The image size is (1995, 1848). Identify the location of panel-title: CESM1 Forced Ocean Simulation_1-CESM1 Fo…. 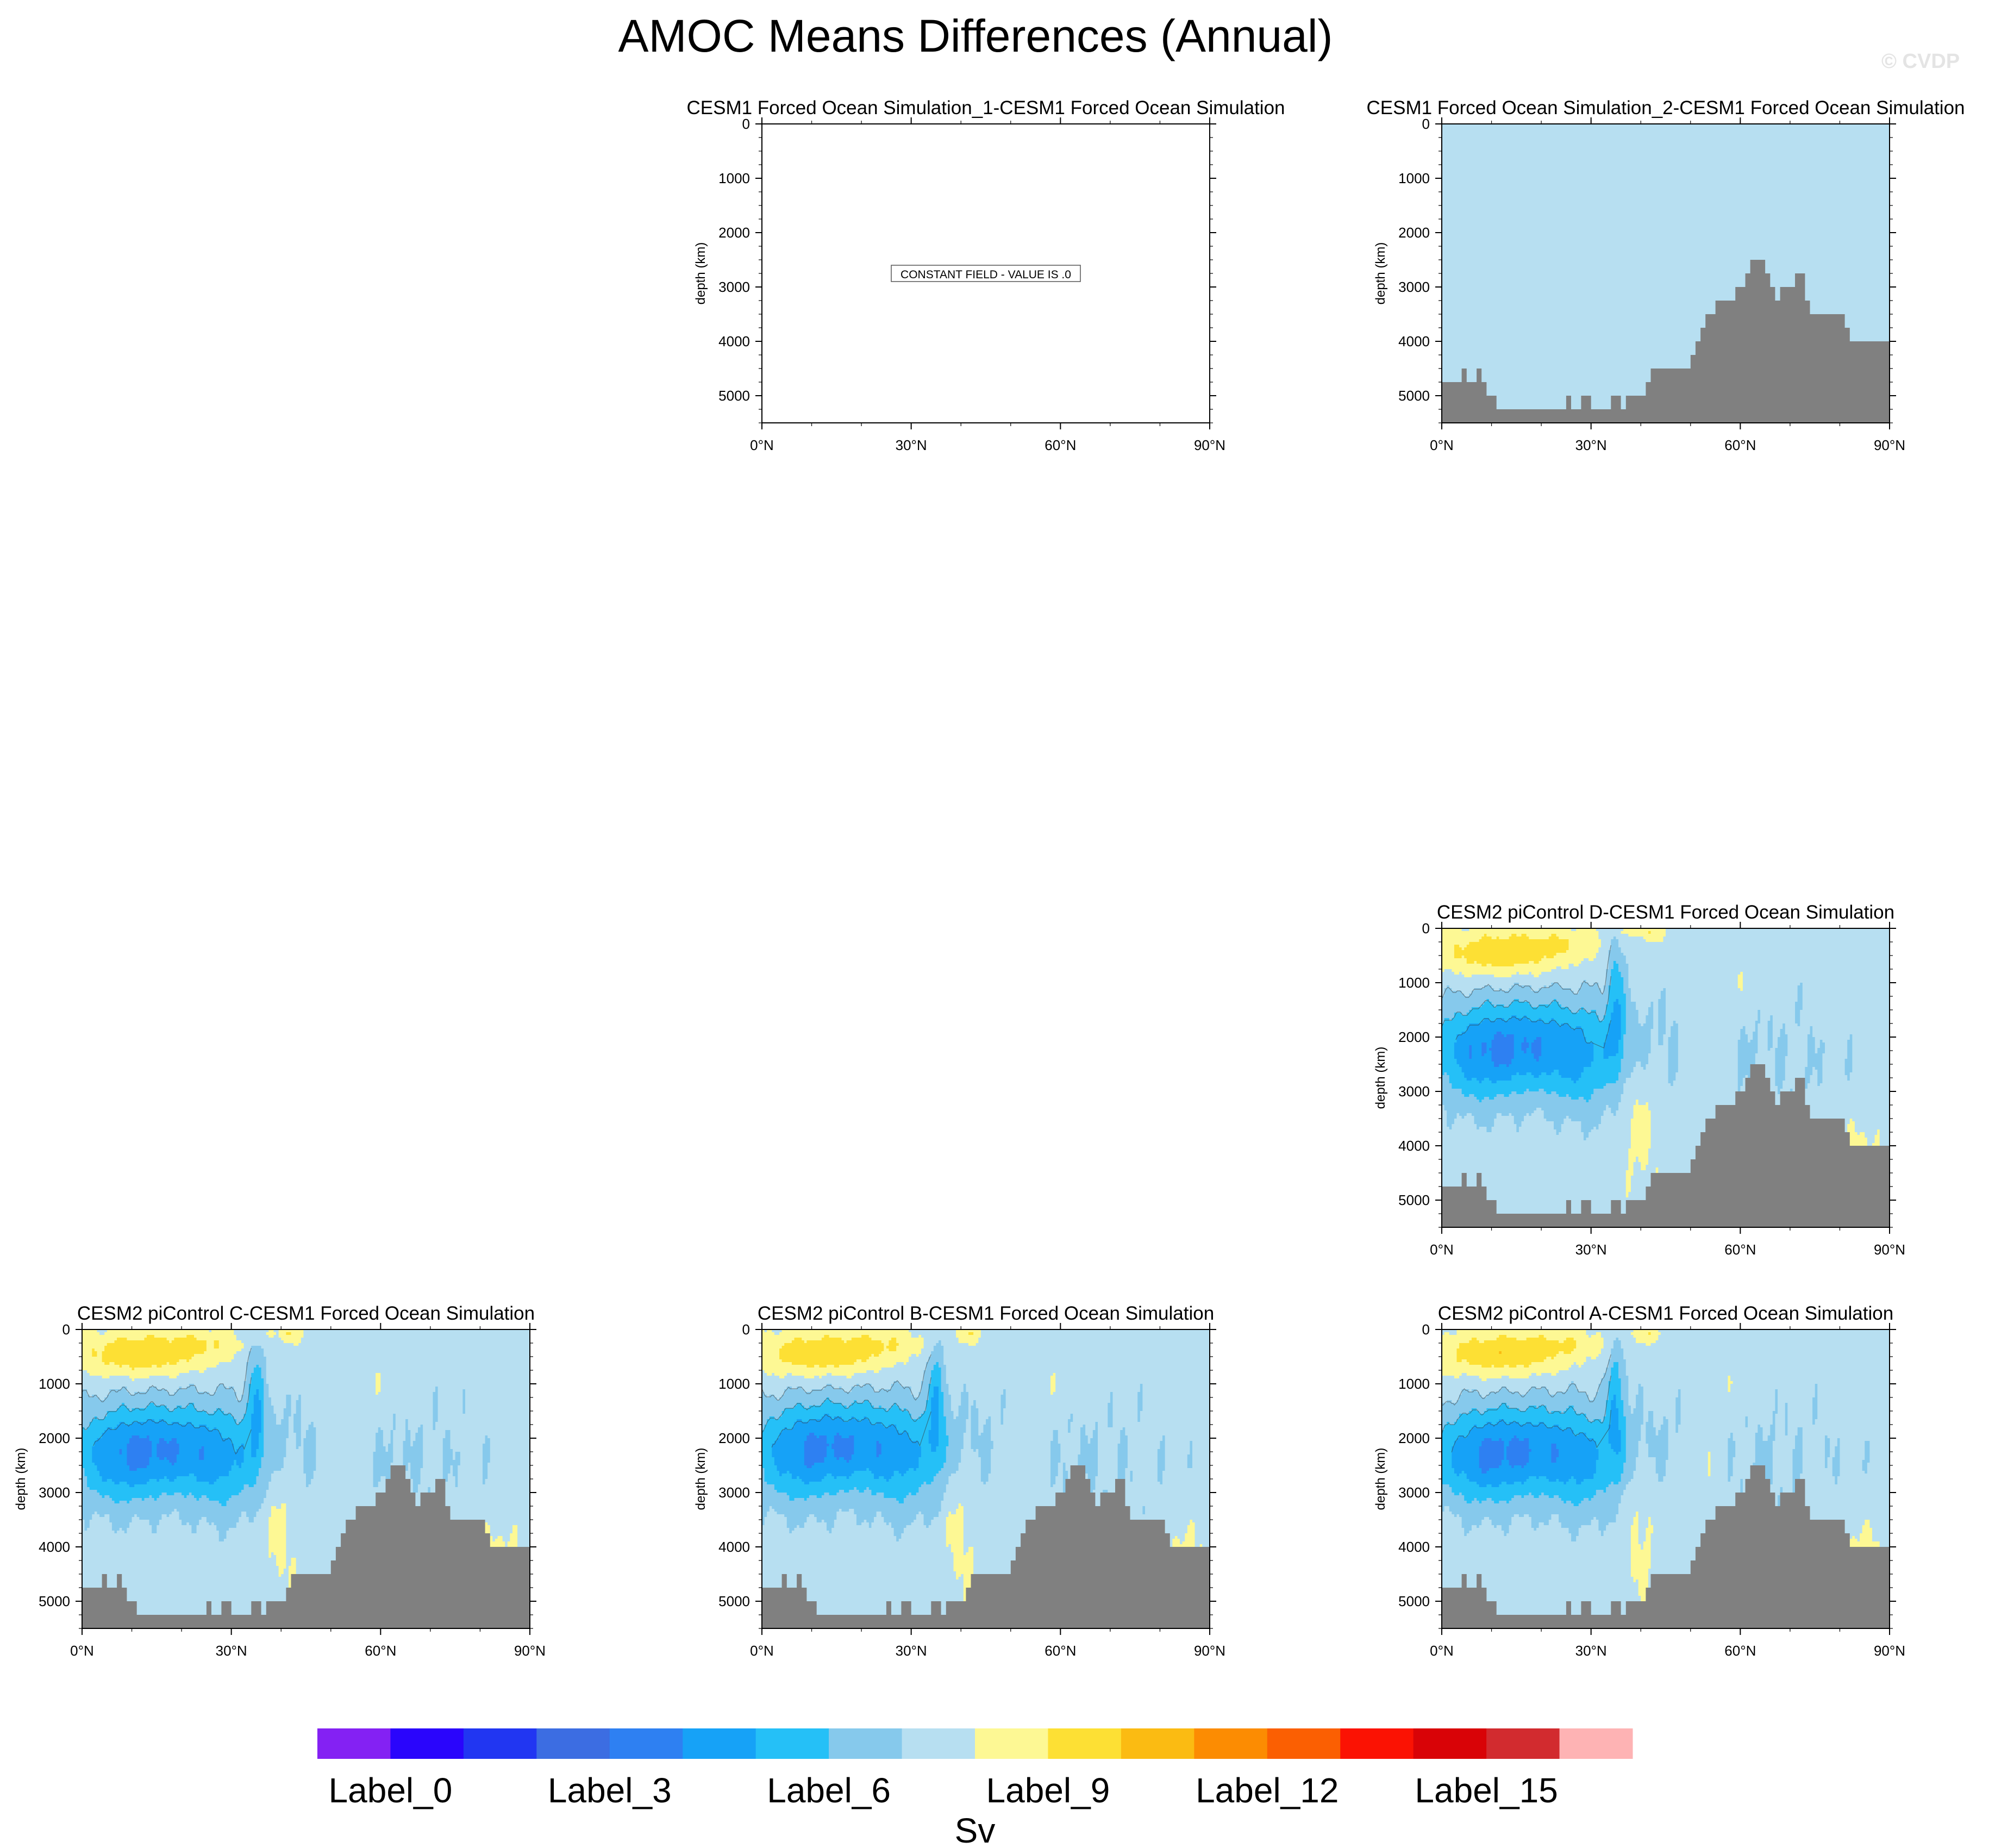
(986, 107).